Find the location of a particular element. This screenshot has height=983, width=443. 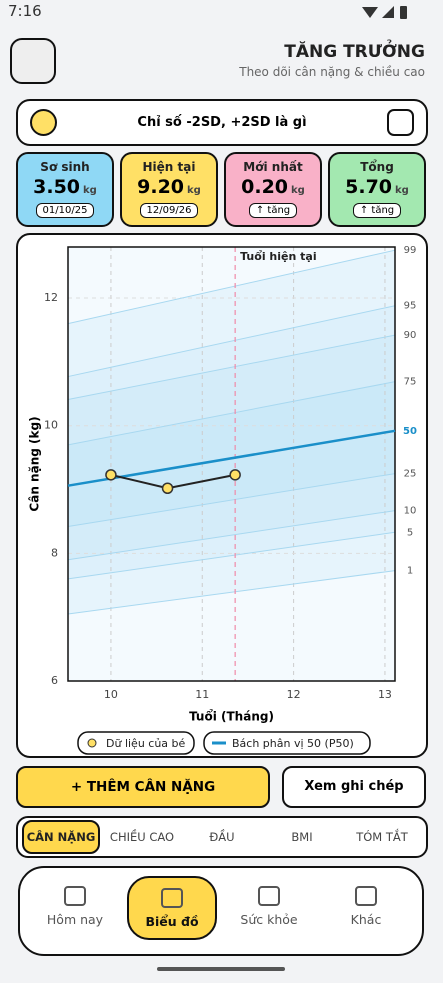

y-axis-label: Cân nặng (kg) is located at coordinates (35, 463).